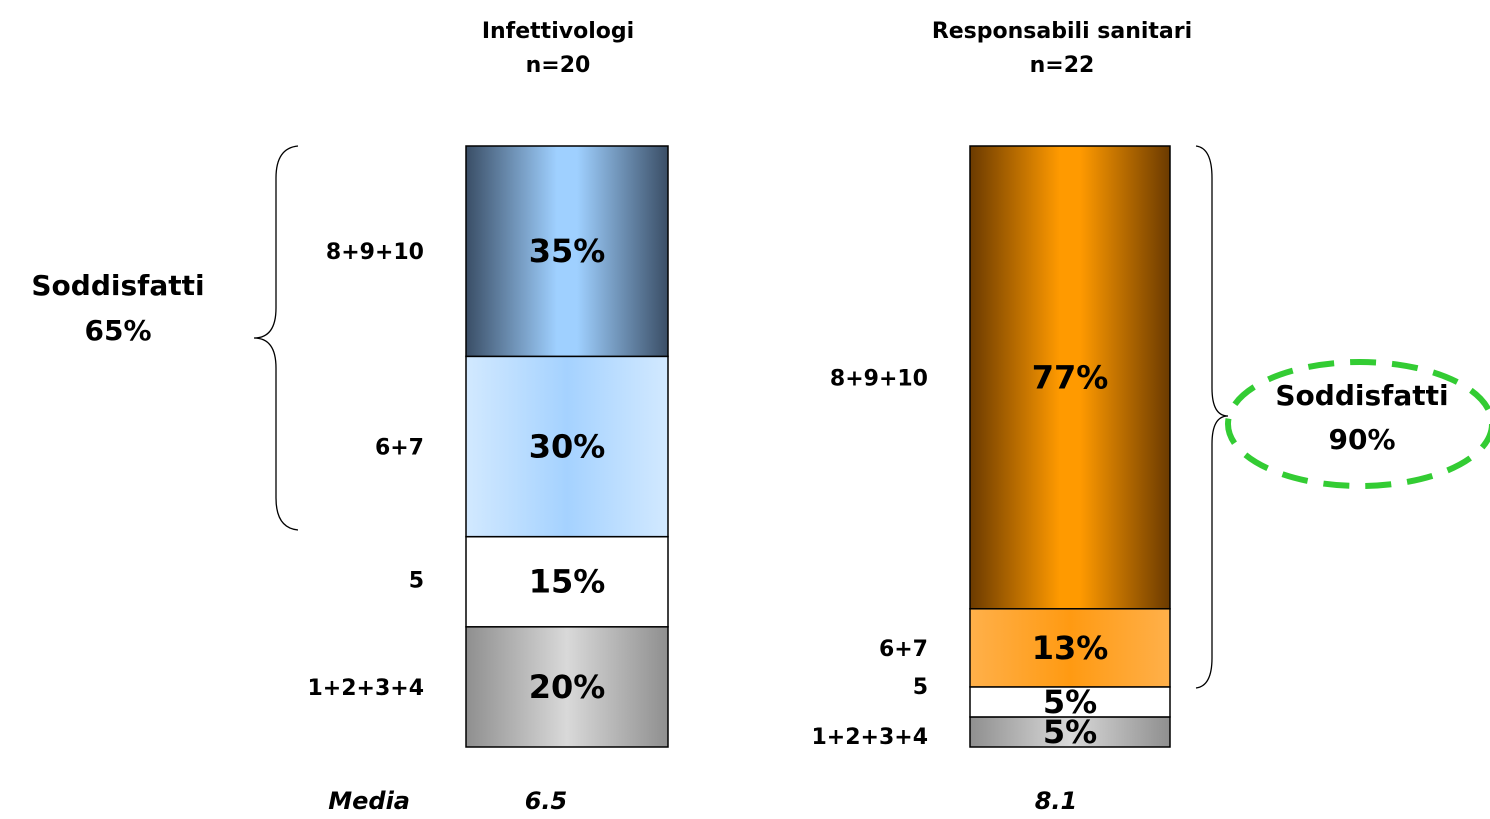 This screenshot has height=819, width=1490. I want to click on mean-value-2: 8.1, so click(1056, 801).